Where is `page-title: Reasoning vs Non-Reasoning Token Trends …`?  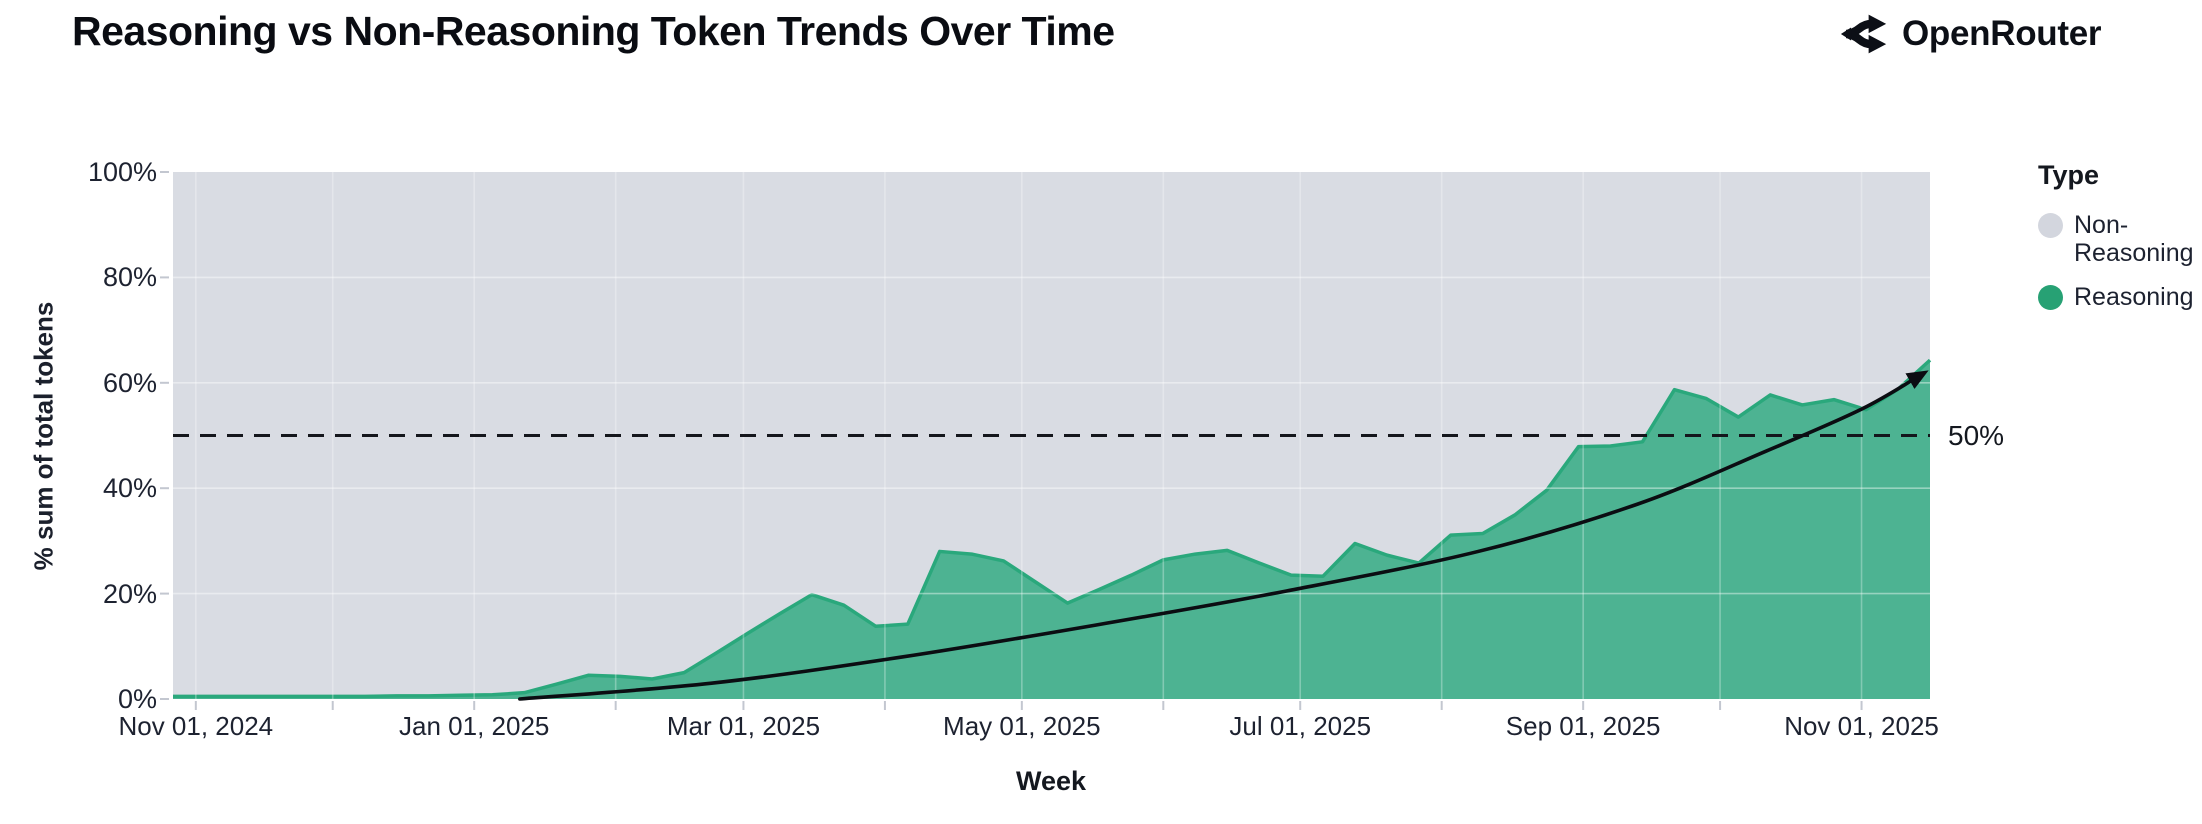 page-title: Reasoning vs Non-Reasoning Token Trends … is located at coordinates (593, 31).